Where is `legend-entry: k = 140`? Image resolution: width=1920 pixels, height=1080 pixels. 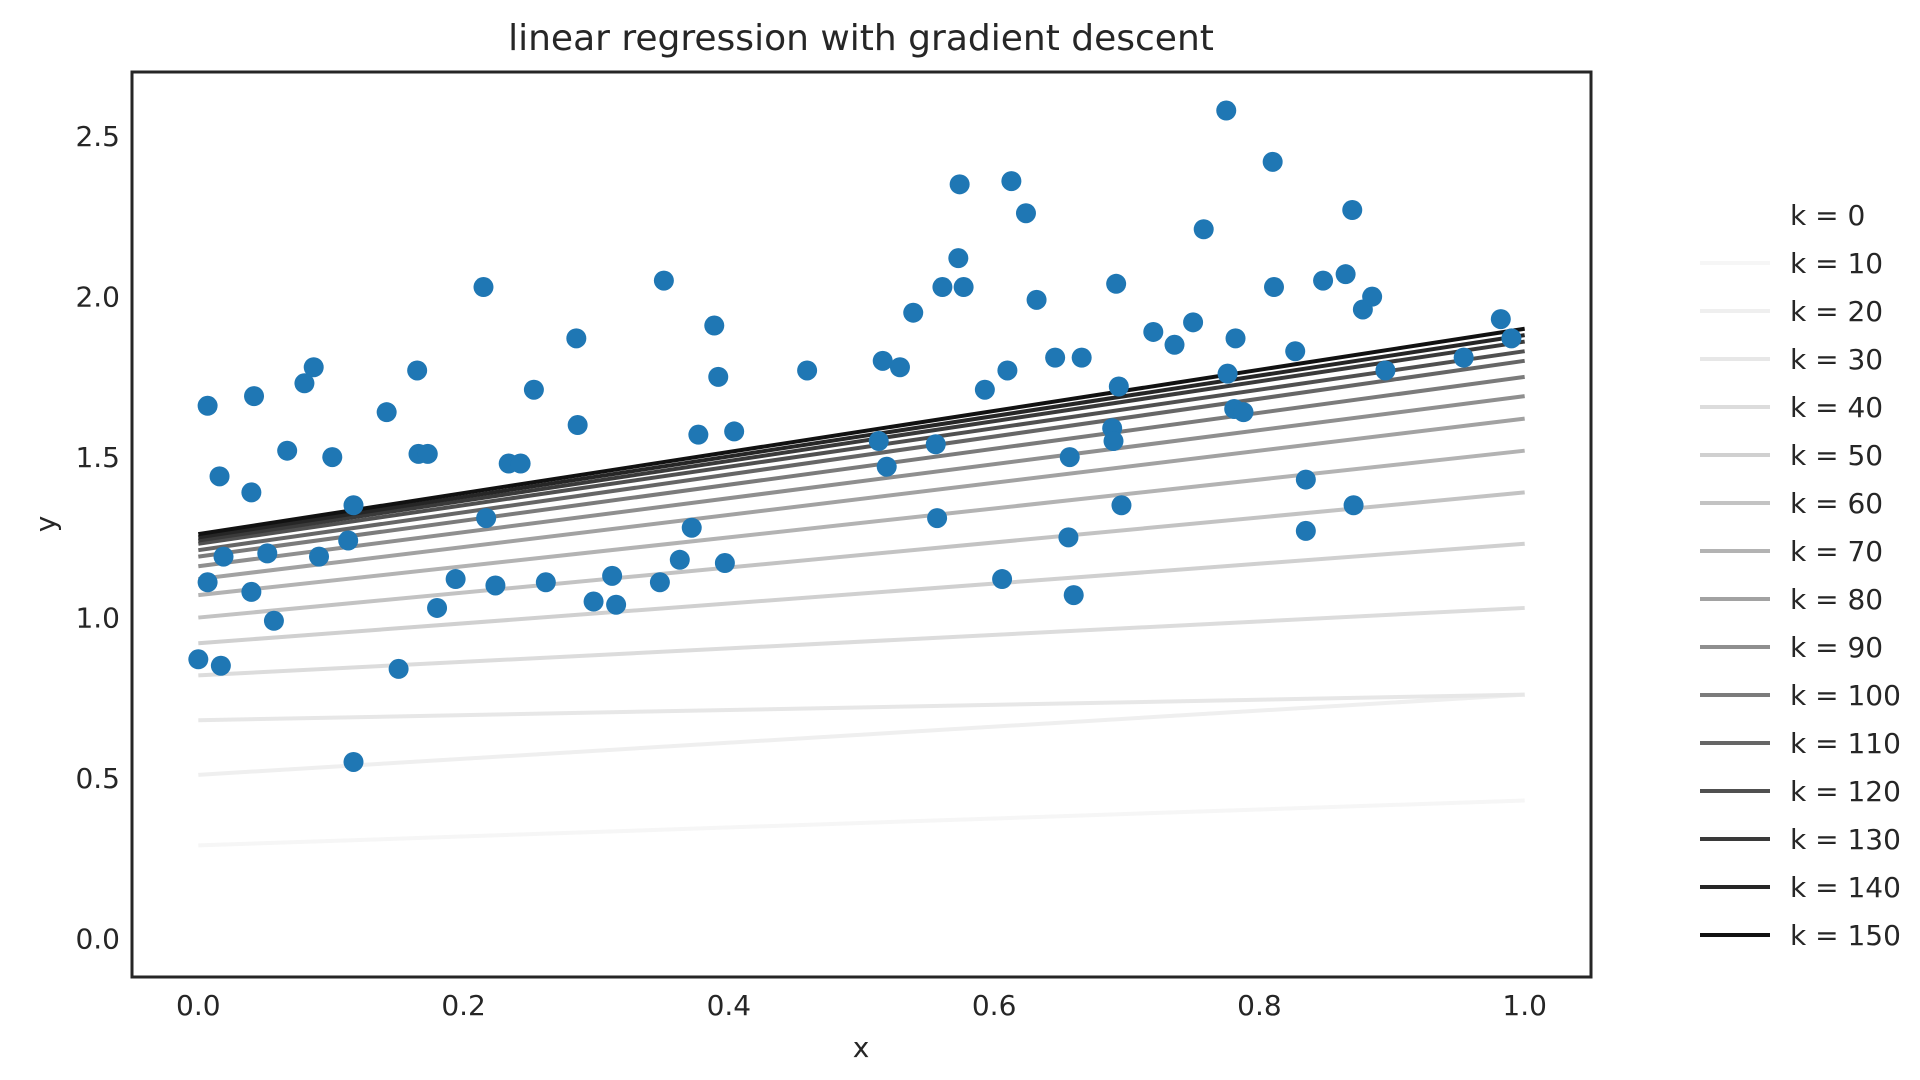
legend-entry: k = 140 is located at coordinates (1800, 887).